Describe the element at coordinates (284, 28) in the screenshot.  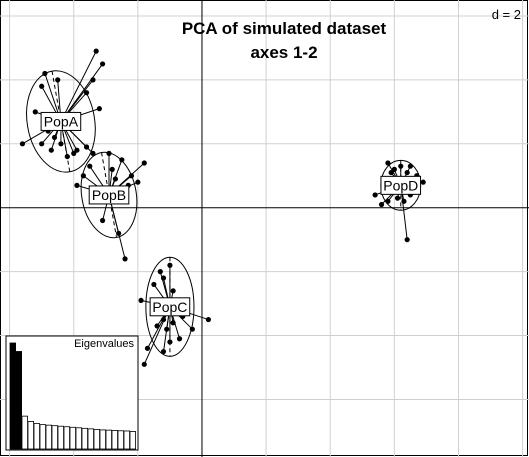
I see `chart-title: PCA of simulated dataset` at that location.